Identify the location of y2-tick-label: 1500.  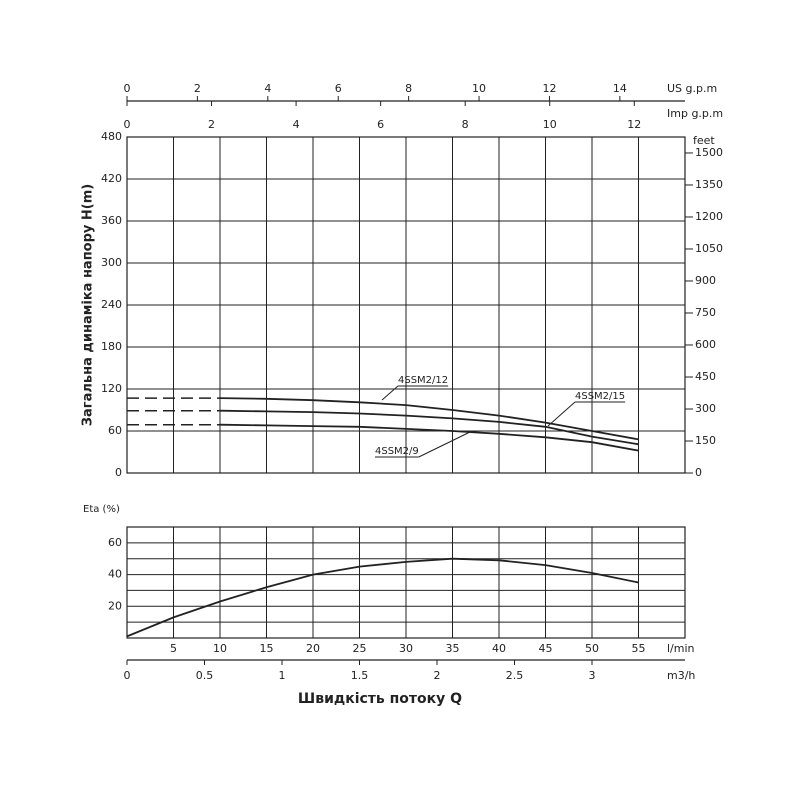
(709, 152).